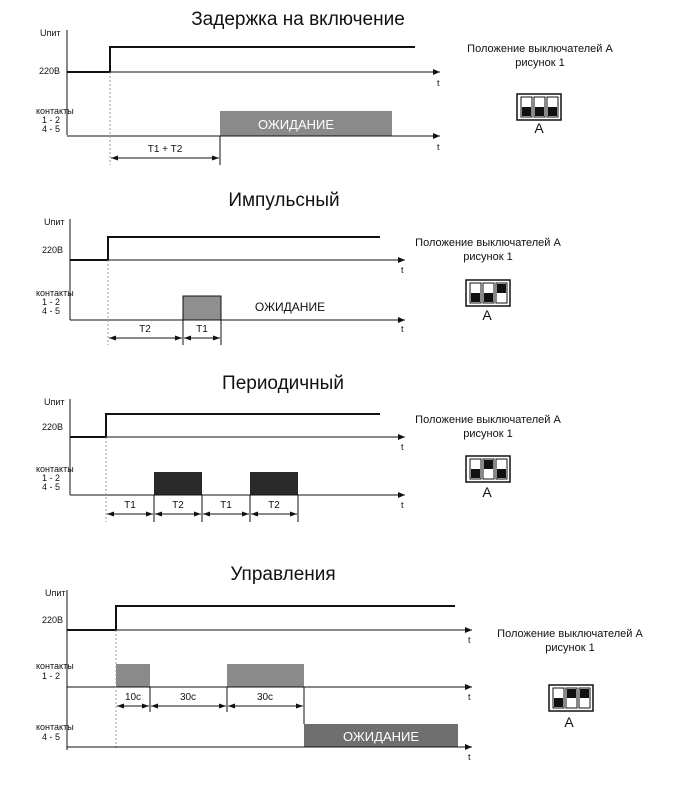  What do you see at coordinates (202, 308) in the screenshot?
I see `pulse-box` at bounding box center [202, 308].